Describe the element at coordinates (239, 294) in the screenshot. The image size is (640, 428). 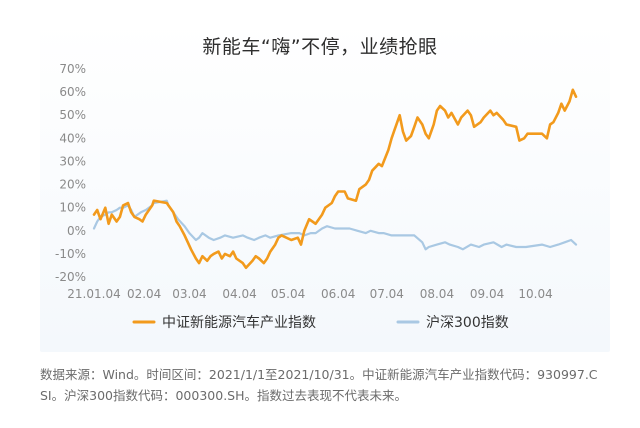
I see `x-tick-label: 04.04` at that location.